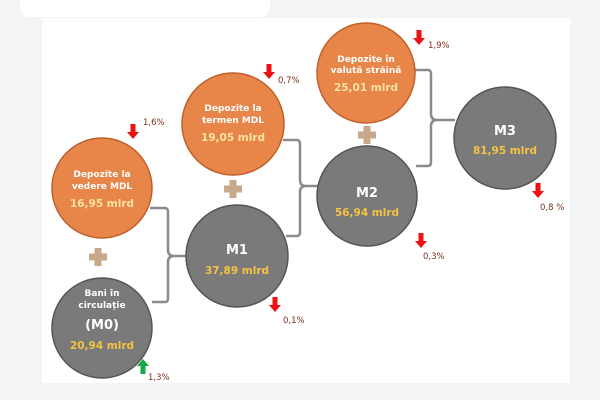 The image size is (600, 400). Describe the element at coordinates (434, 257) in the screenshot. I see `change-label: 0,3%` at that location.